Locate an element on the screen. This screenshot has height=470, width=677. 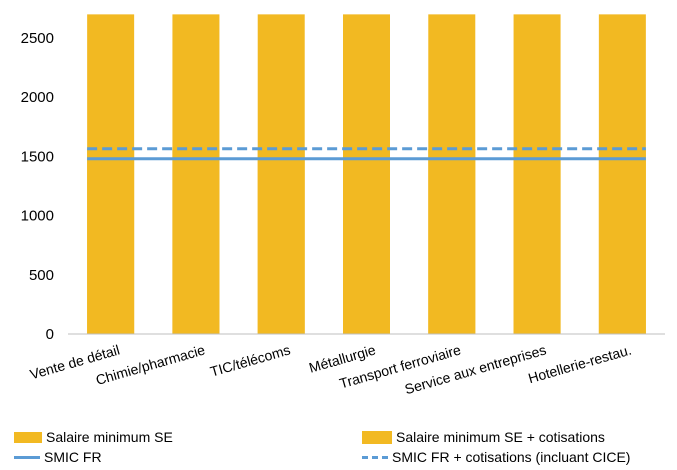
legend-item-salaire-minimum-cotisations: Salaire minimum SE + cotisations is located at coordinates (483, 437).